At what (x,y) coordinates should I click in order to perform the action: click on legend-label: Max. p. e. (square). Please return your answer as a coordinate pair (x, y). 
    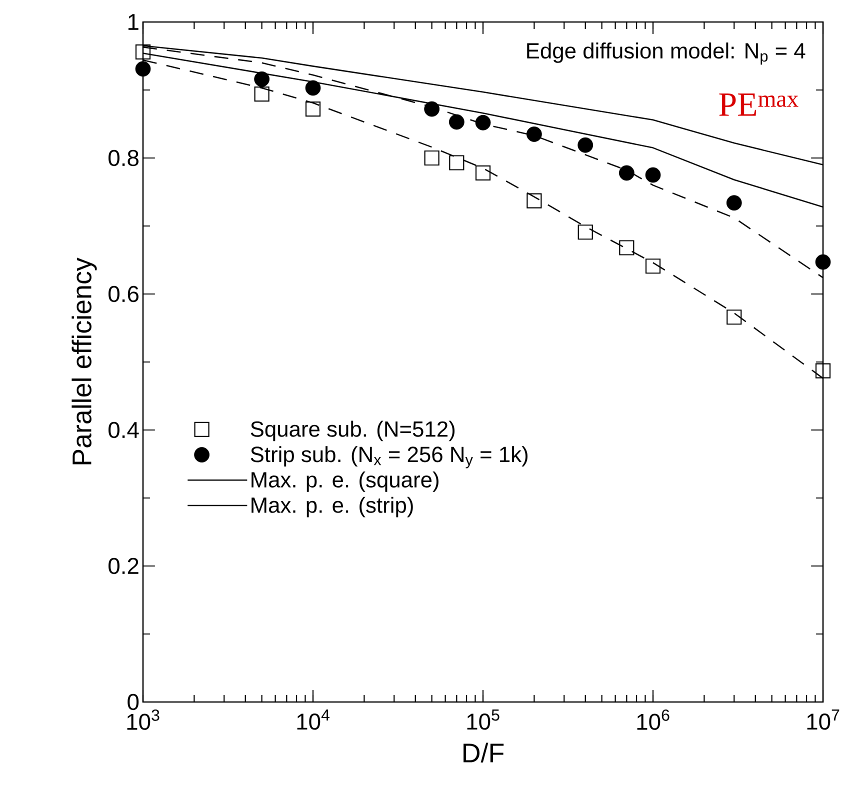
    Looking at the image, I should click on (345, 481).